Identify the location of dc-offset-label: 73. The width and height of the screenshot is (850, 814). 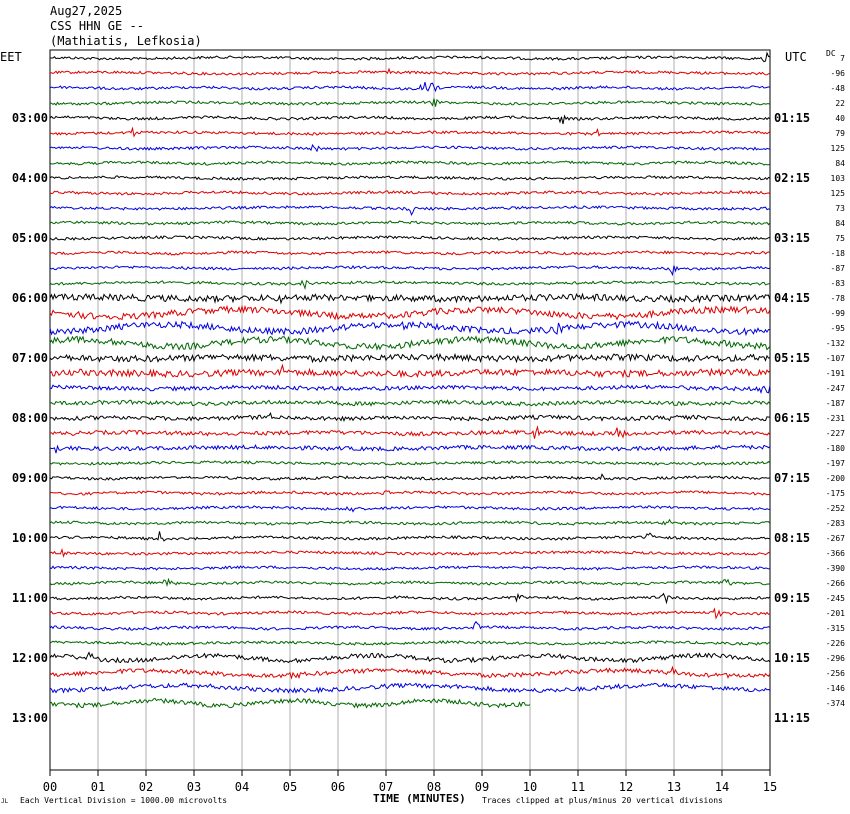
(840, 208).